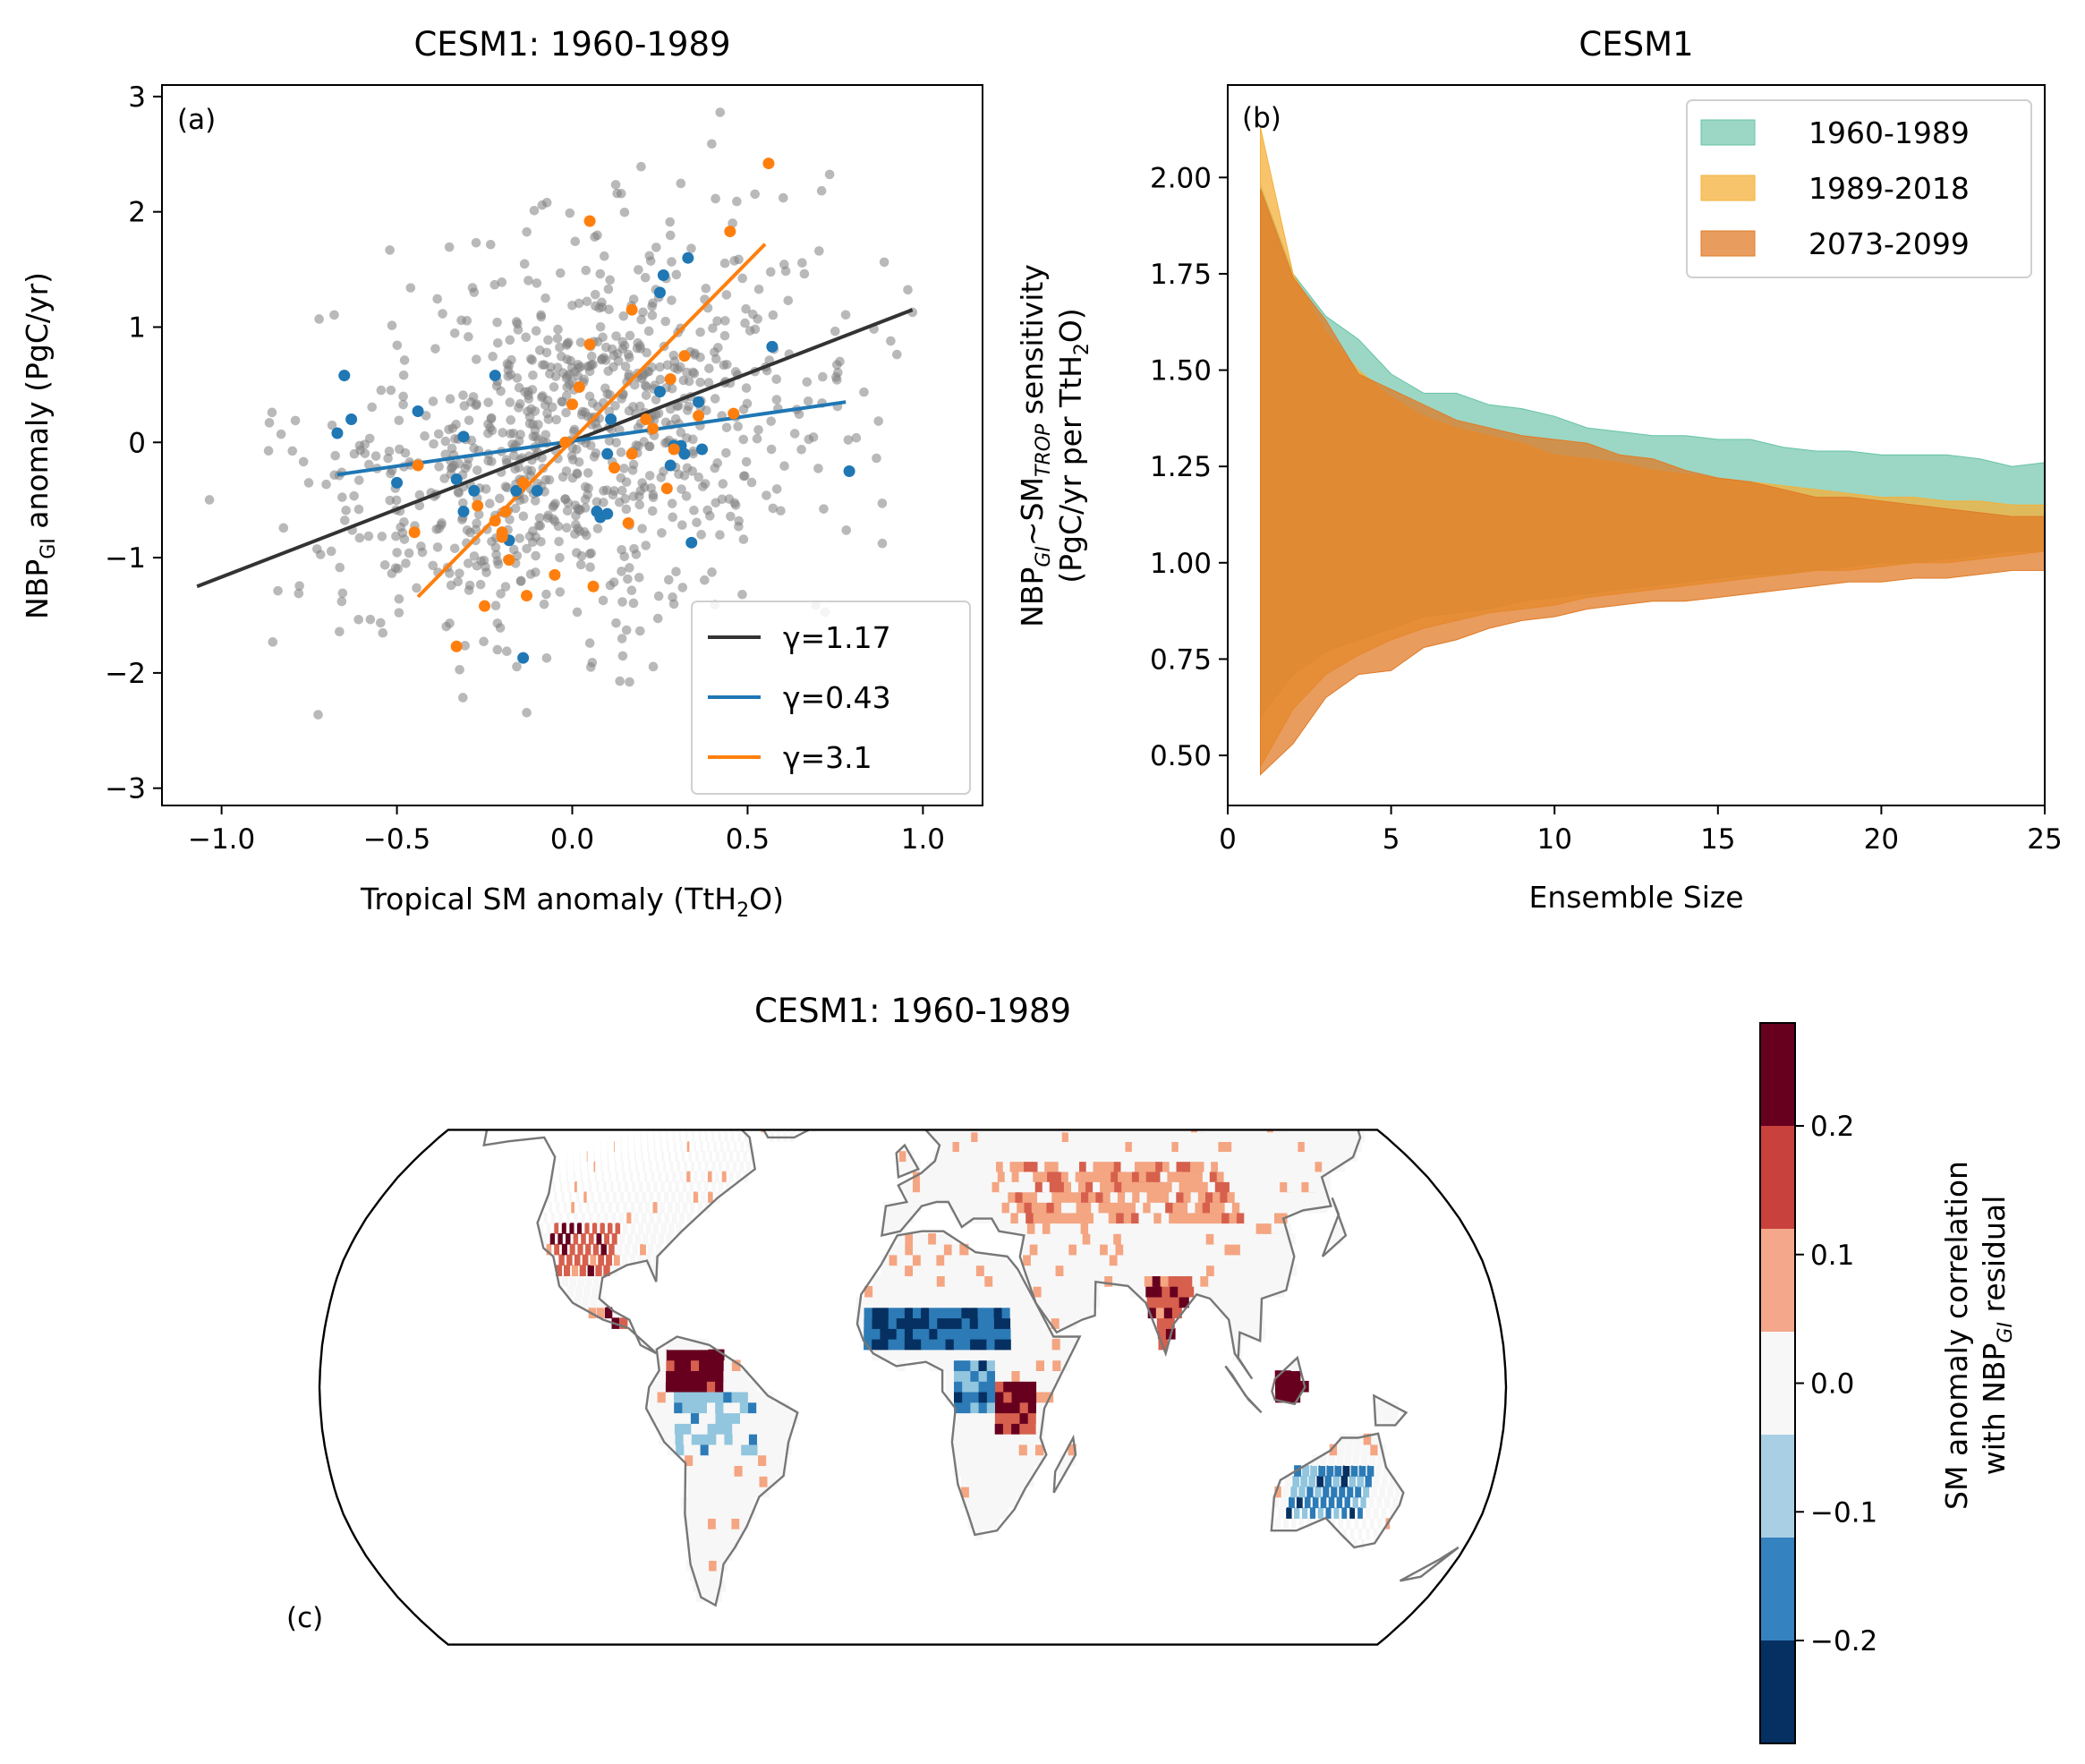 The width and height of the screenshot is (2085, 1764). Describe the element at coordinates (1181, 564) in the screenshot. I see `y-tick-label: 1.00` at that location.